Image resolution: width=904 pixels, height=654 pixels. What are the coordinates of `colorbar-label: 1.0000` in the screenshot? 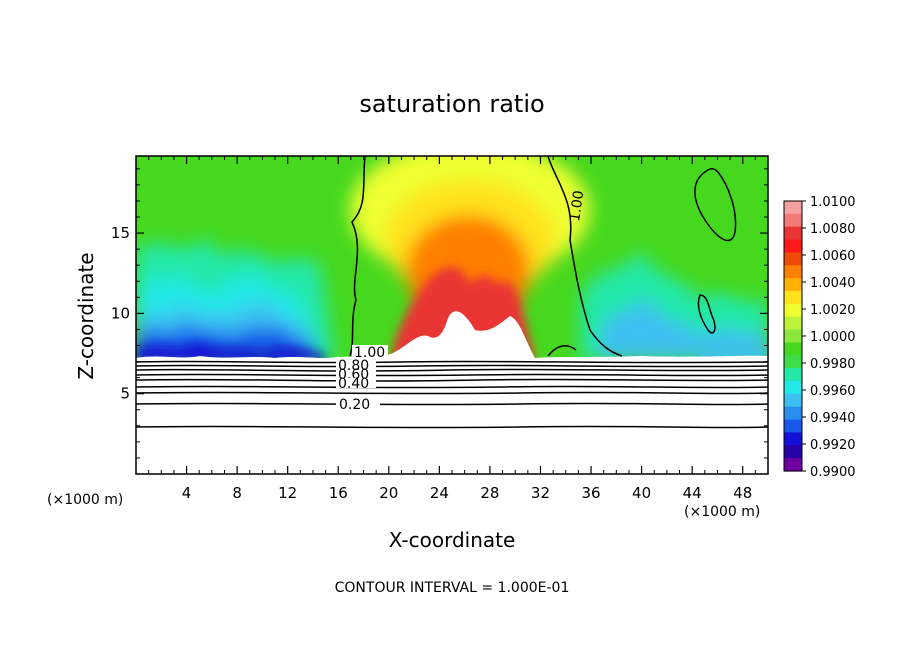 It's located at (833, 337).